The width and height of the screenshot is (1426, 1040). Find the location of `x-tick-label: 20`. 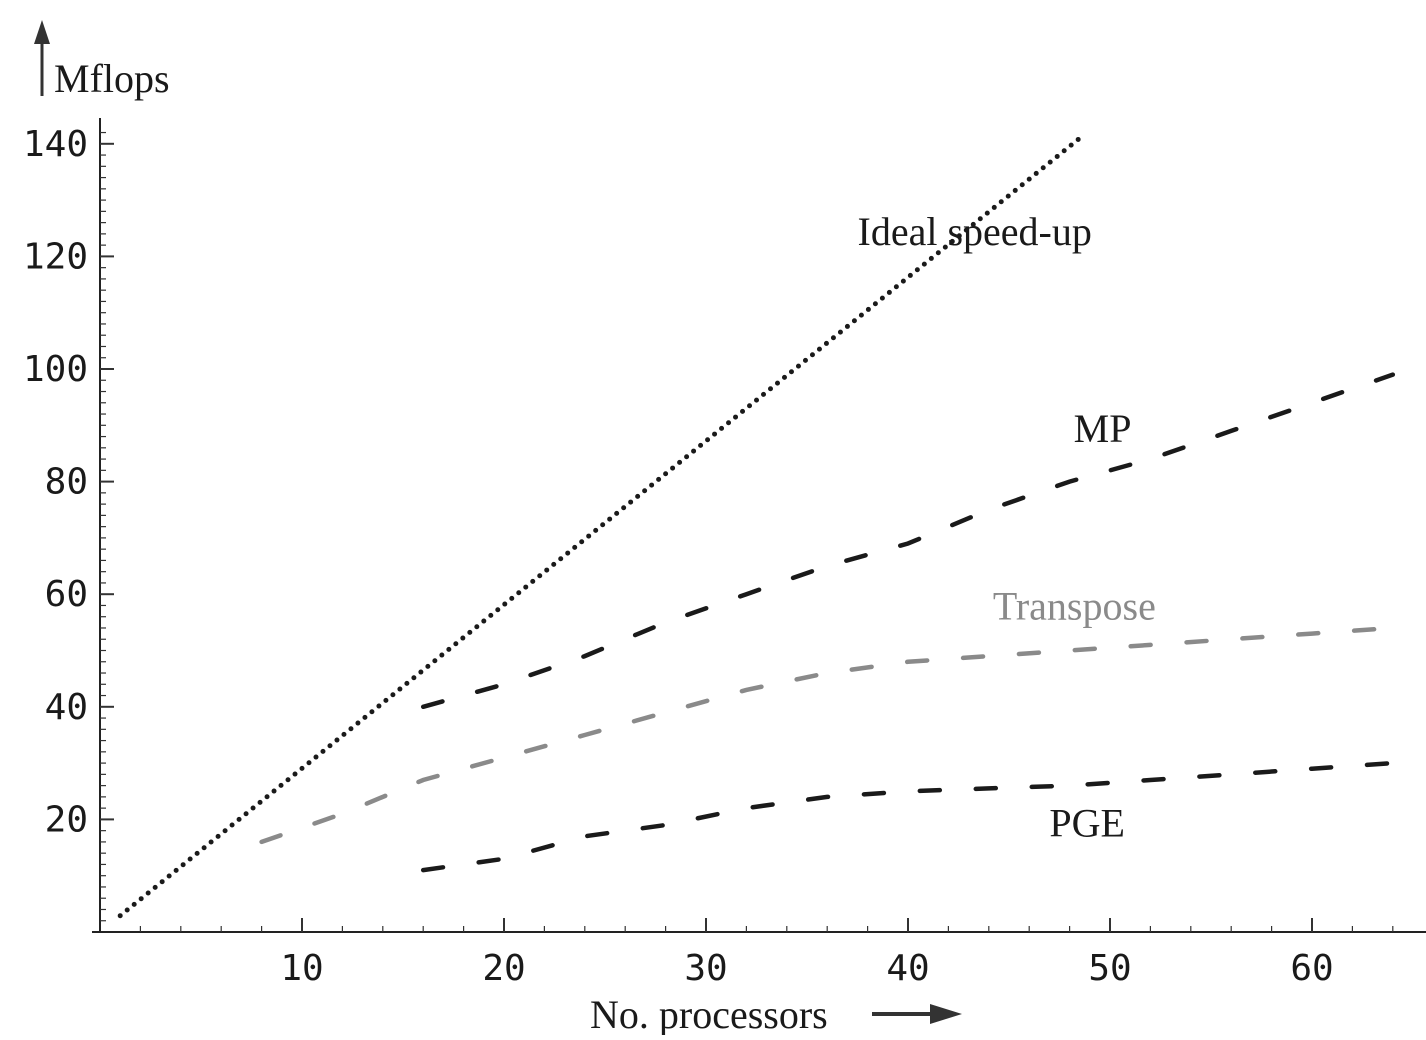

x-tick-label: 20 is located at coordinates (503, 968).